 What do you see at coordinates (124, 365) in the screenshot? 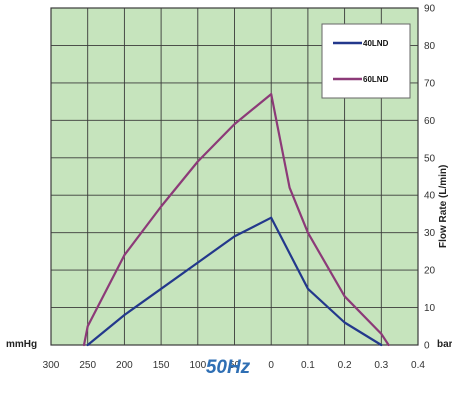
I see `x-tick-label: 200` at bounding box center [124, 365].